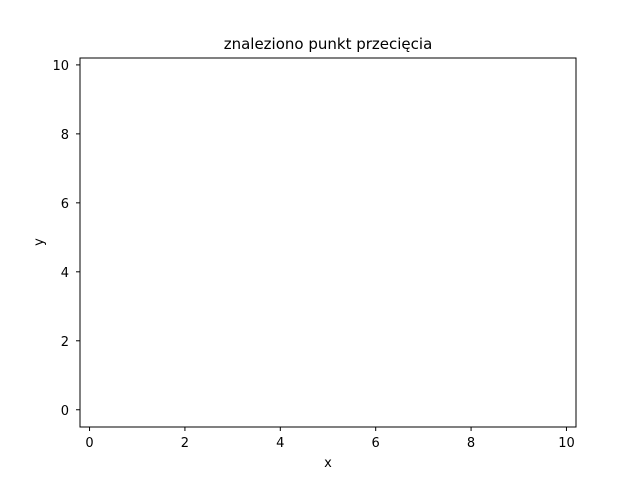  What do you see at coordinates (471, 443) in the screenshot?
I see `x-tick-label: 8` at bounding box center [471, 443].